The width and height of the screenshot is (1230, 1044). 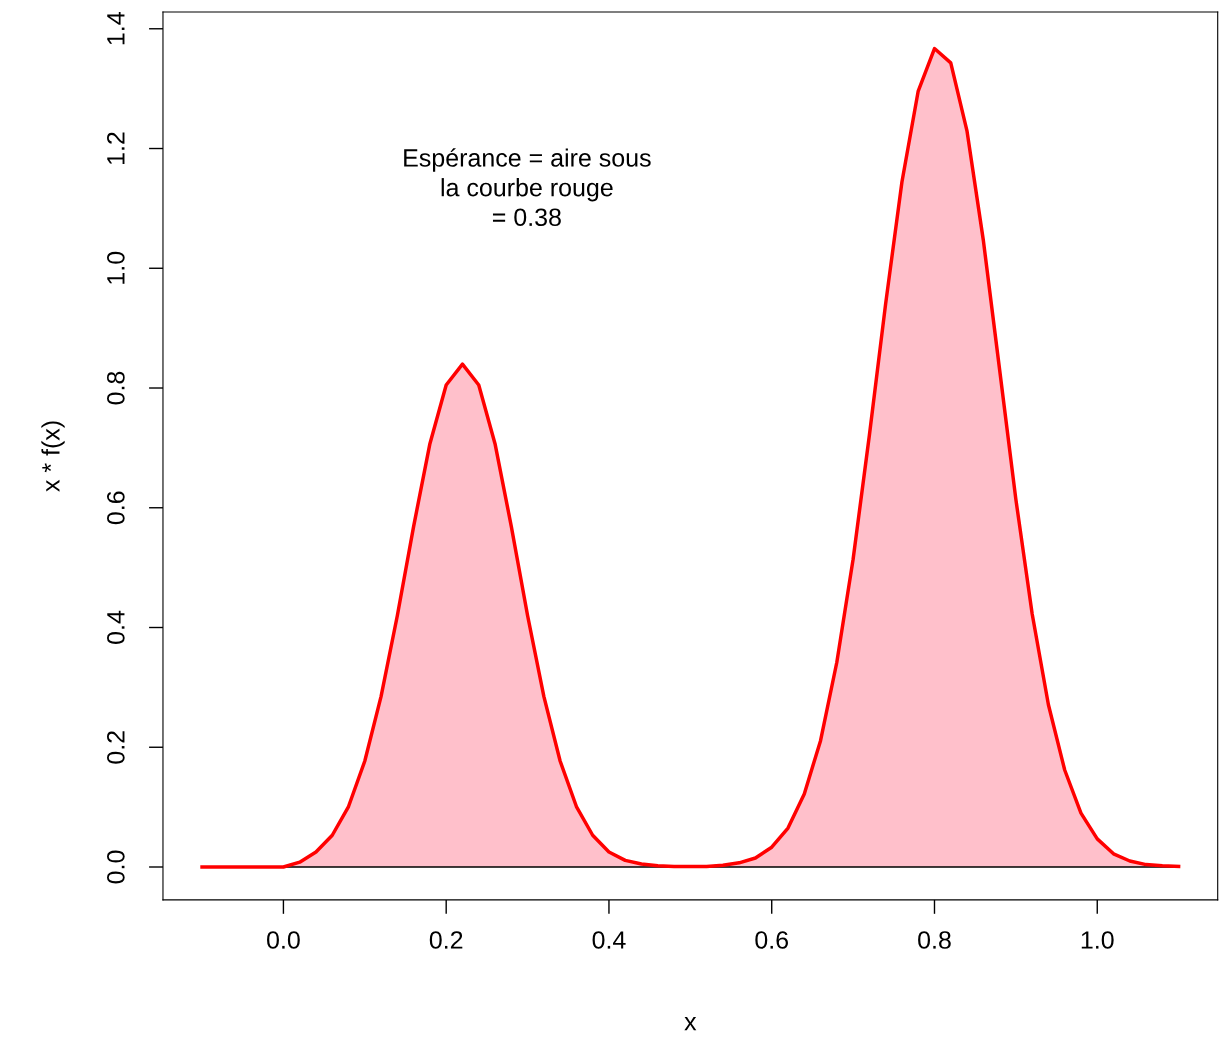 I want to click on x-tick-label: 0.2, so click(x=446, y=940).